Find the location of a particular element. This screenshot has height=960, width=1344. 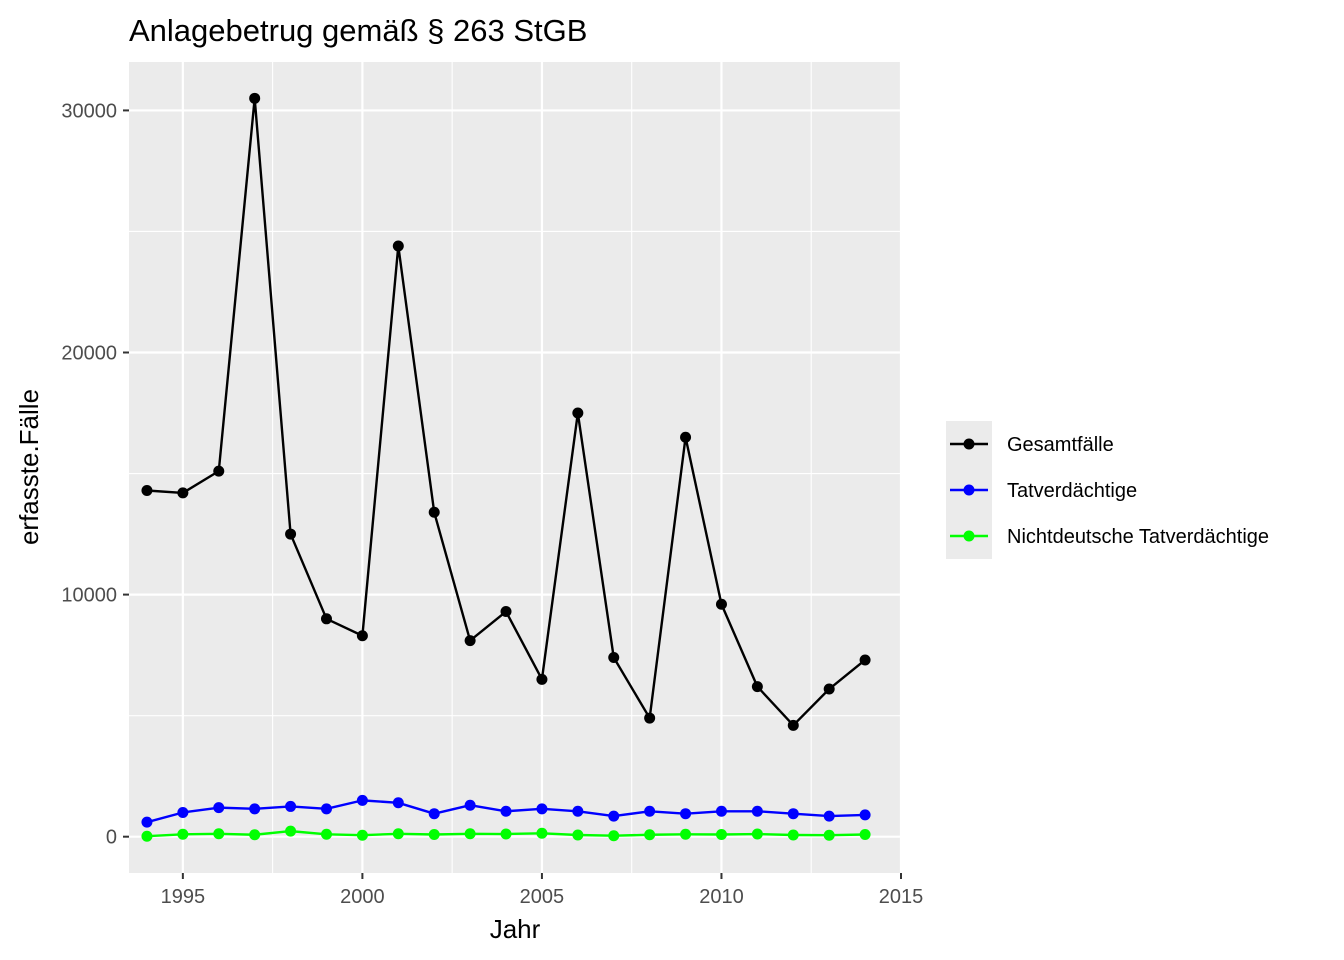

x-axis-title: Jahr is located at coordinates (515, 929).